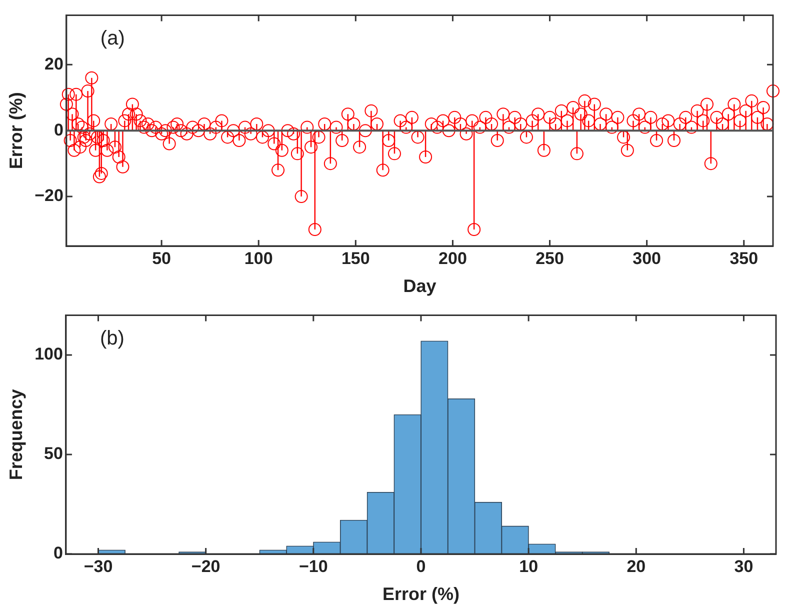 Image resolution: width=788 pixels, height=613 pixels. What do you see at coordinates (744, 566) in the screenshot?
I see `x-tick-label: 30` at bounding box center [744, 566].